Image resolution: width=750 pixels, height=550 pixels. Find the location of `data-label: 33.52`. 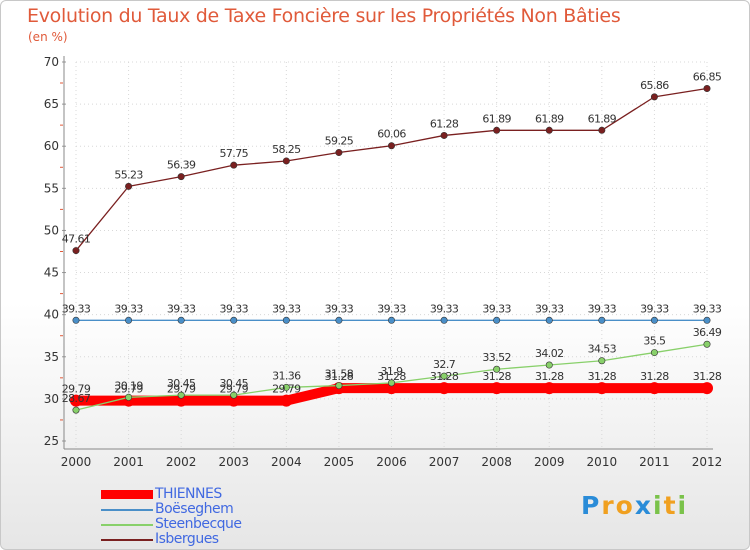

data-label: 33.52 is located at coordinates (496, 357).